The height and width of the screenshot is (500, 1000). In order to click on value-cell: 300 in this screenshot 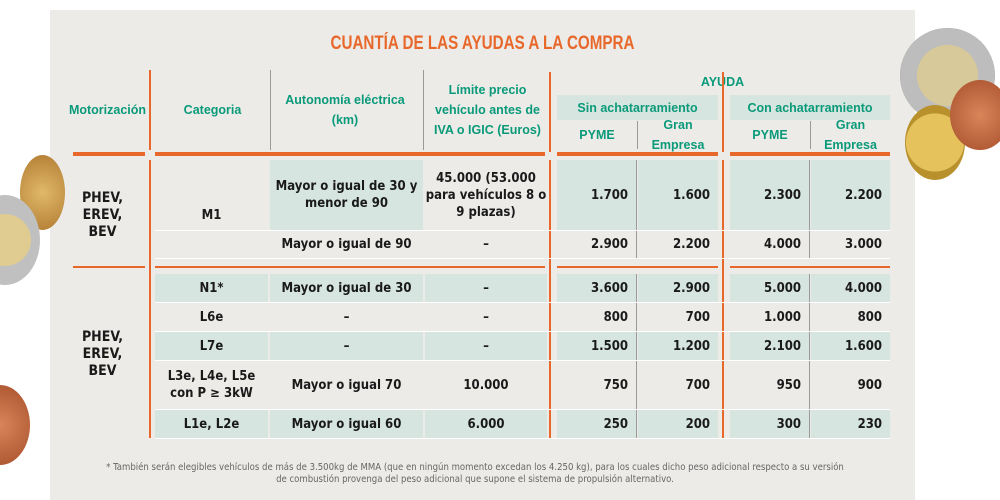, I will do `click(770, 424)`.